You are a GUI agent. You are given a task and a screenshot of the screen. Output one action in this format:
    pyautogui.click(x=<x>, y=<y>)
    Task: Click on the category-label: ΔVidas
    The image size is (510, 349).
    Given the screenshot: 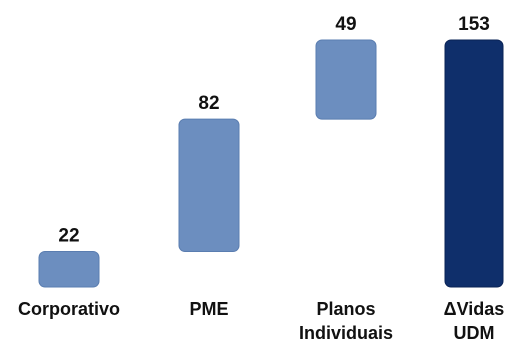 What is the action you would take?
    pyautogui.click(x=474, y=309)
    